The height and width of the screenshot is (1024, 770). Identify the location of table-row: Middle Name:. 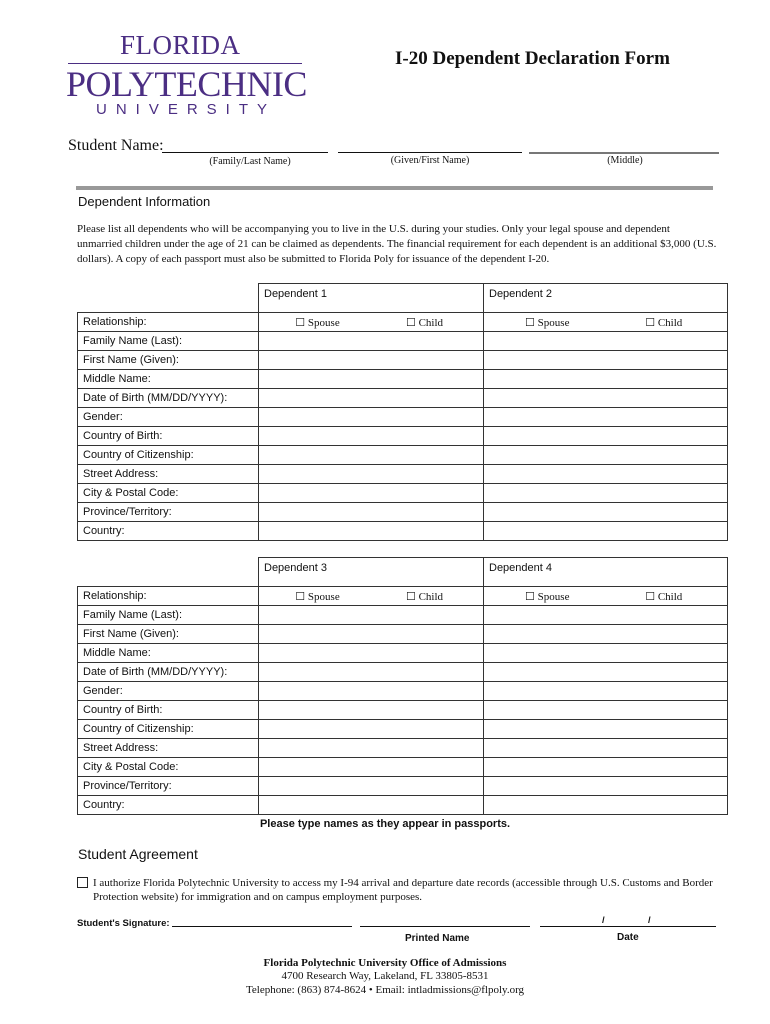
(402, 653).